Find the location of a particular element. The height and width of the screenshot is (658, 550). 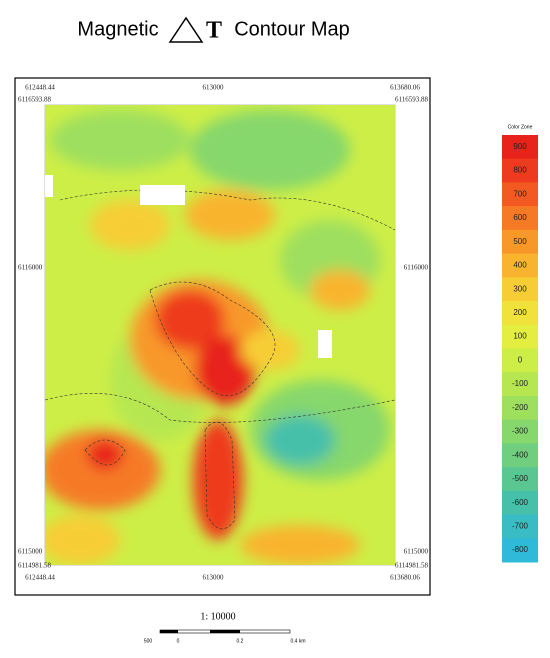

scale-label: 0 is located at coordinates (178, 641).